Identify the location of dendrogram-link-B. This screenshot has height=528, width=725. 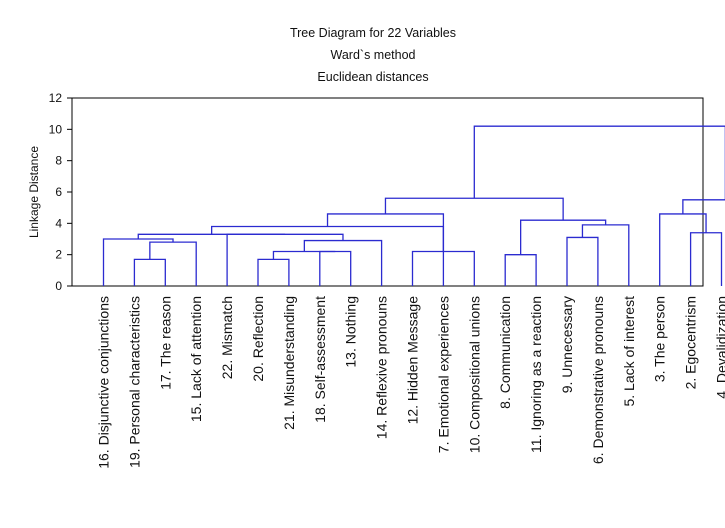
(173, 263).